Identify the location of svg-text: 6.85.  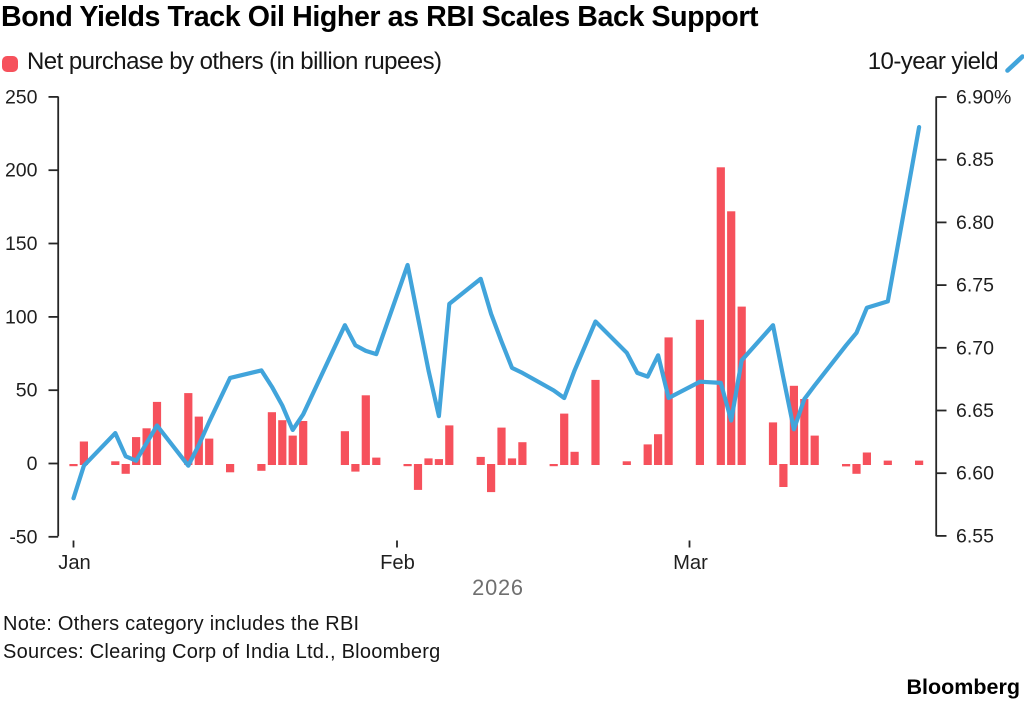
(975, 160).